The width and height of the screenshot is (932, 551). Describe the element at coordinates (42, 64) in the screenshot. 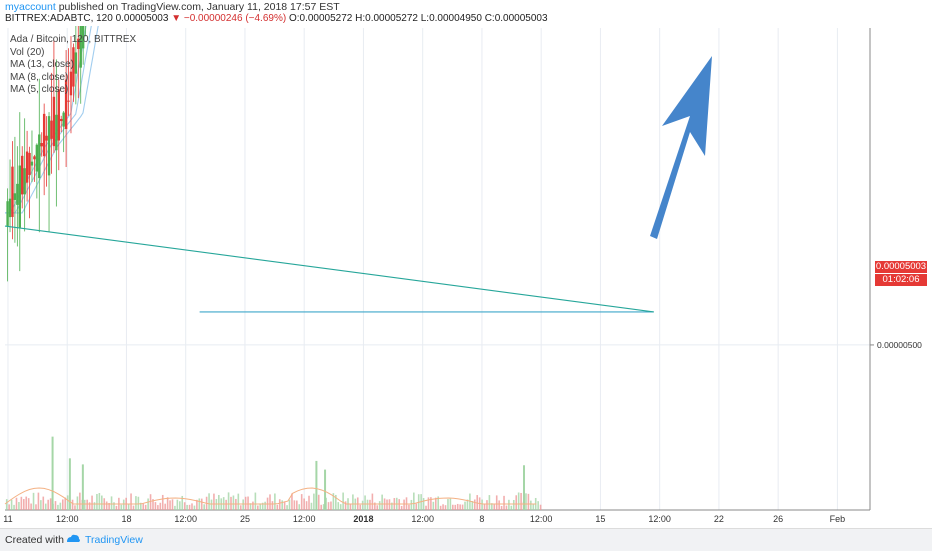

I see `legend-ma13: MA (13, close)` at that location.